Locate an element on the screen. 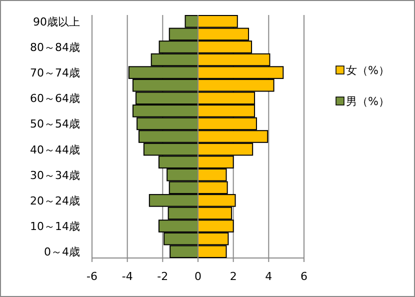 This screenshot has width=415, height=297. y-tick-label: 0～4歳 is located at coordinates (62, 252).